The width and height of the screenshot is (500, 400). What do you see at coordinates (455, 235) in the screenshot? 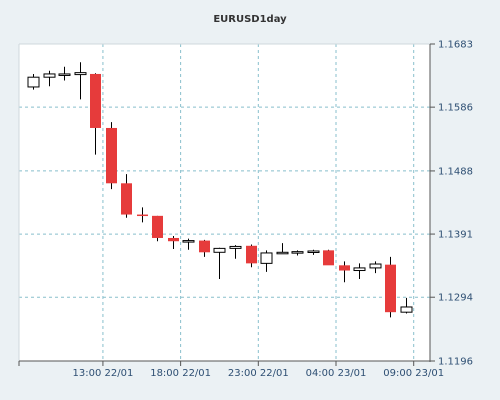
I see `y-tick-label: 1.1391` at bounding box center [455, 235].